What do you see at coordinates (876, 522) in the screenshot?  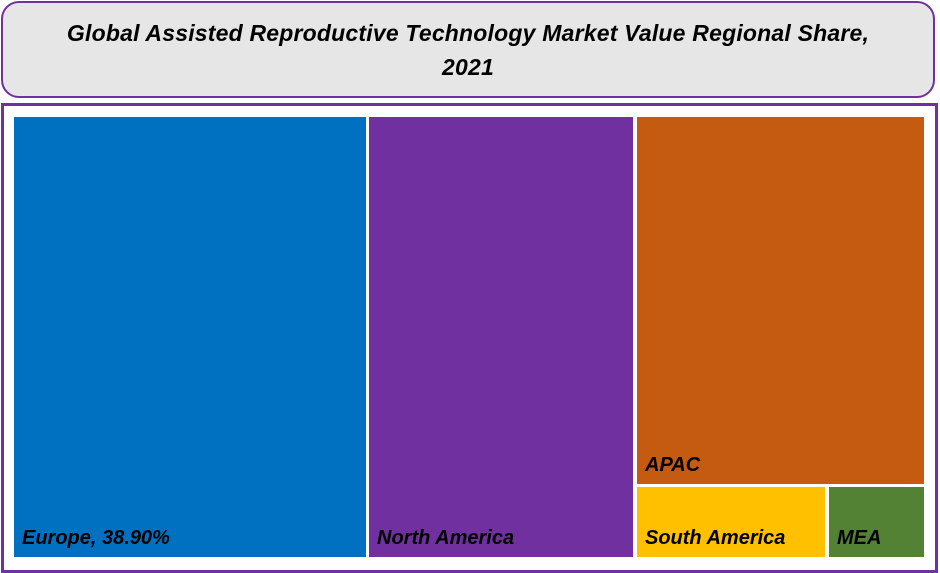 I see `tile-mea: MEA` at bounding box center [876, 522].